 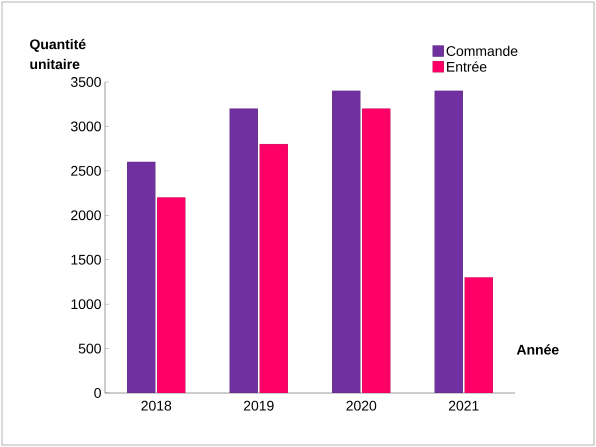 What do you see at coordinates (86, 304) in the screenshot?
I see `y-tick-label: 1000` at bounding box center [86, 304].